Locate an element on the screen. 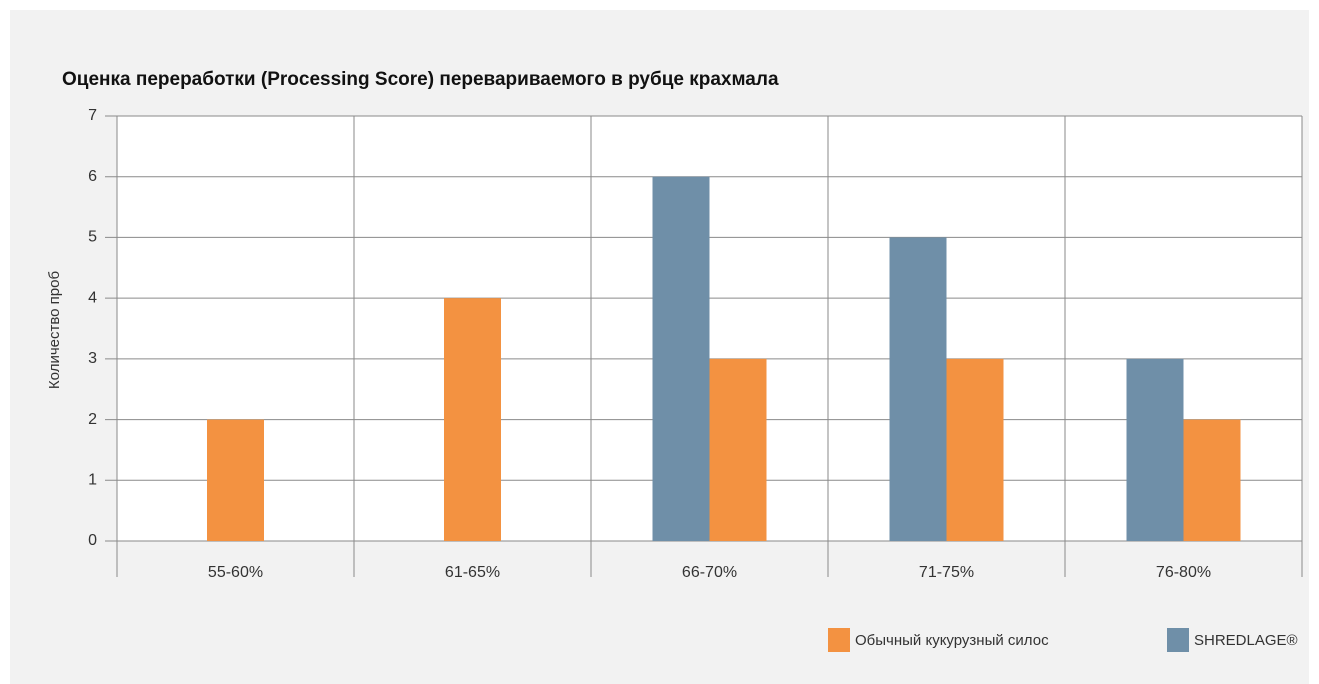 The image size is (1319, 684). legend-label: SHREDLAGE® is located at coordinates (1246, 640).